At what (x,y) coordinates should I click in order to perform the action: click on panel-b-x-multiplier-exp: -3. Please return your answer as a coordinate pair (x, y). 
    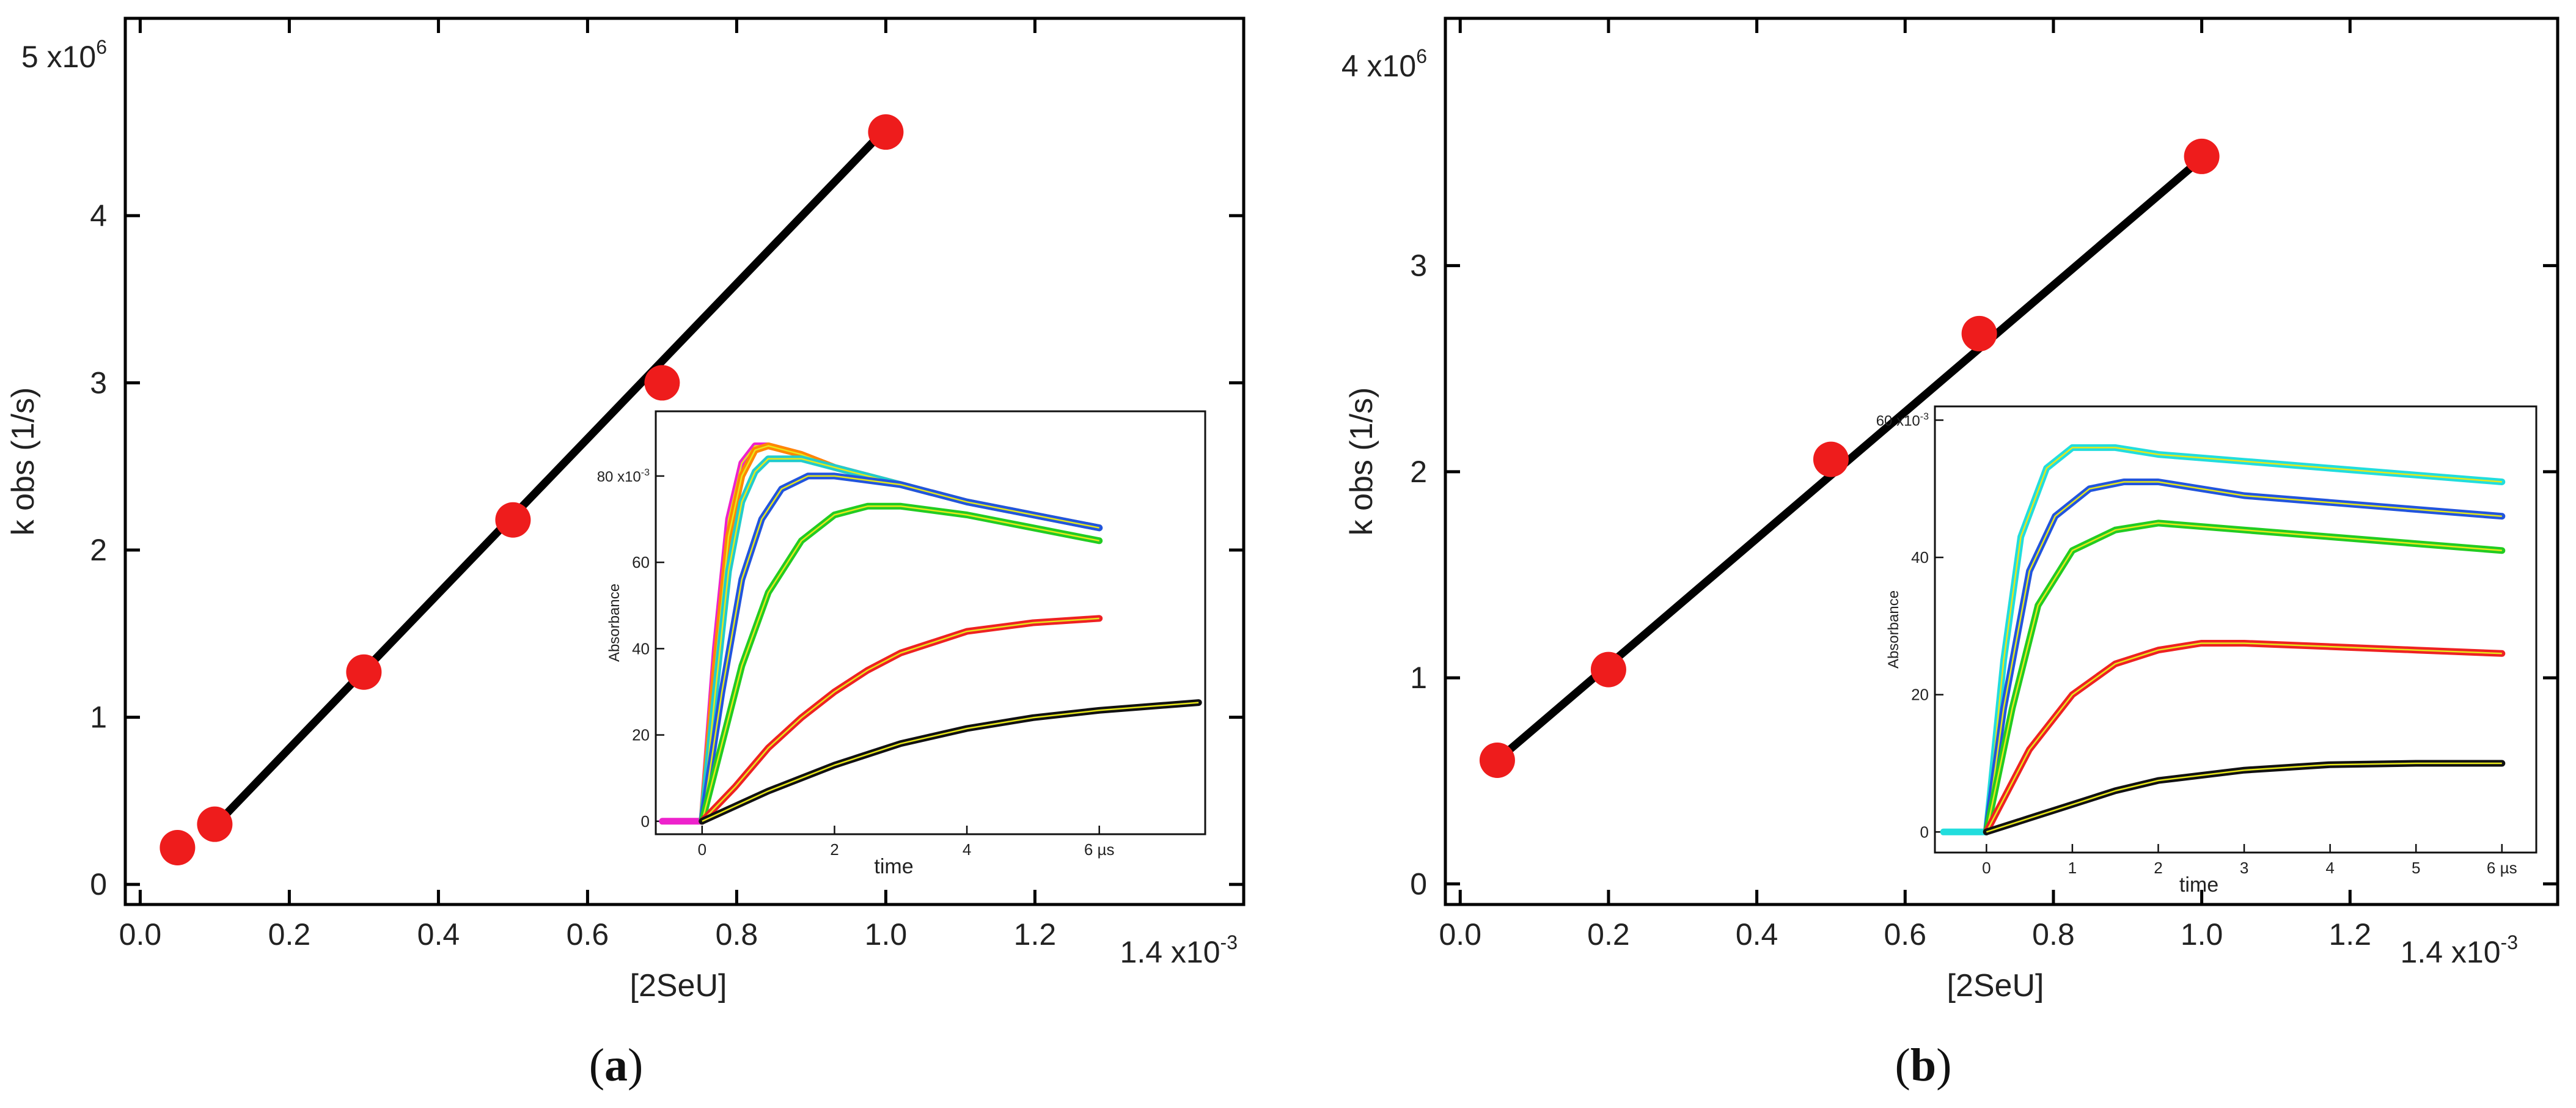
    Looking at the image, I should click on (2509, 942).